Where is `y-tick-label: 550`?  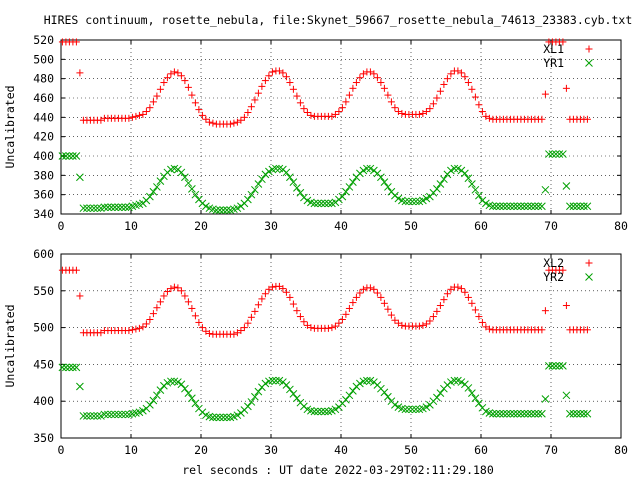
y-tick-label: 550 is located at coordinates (43, 291).